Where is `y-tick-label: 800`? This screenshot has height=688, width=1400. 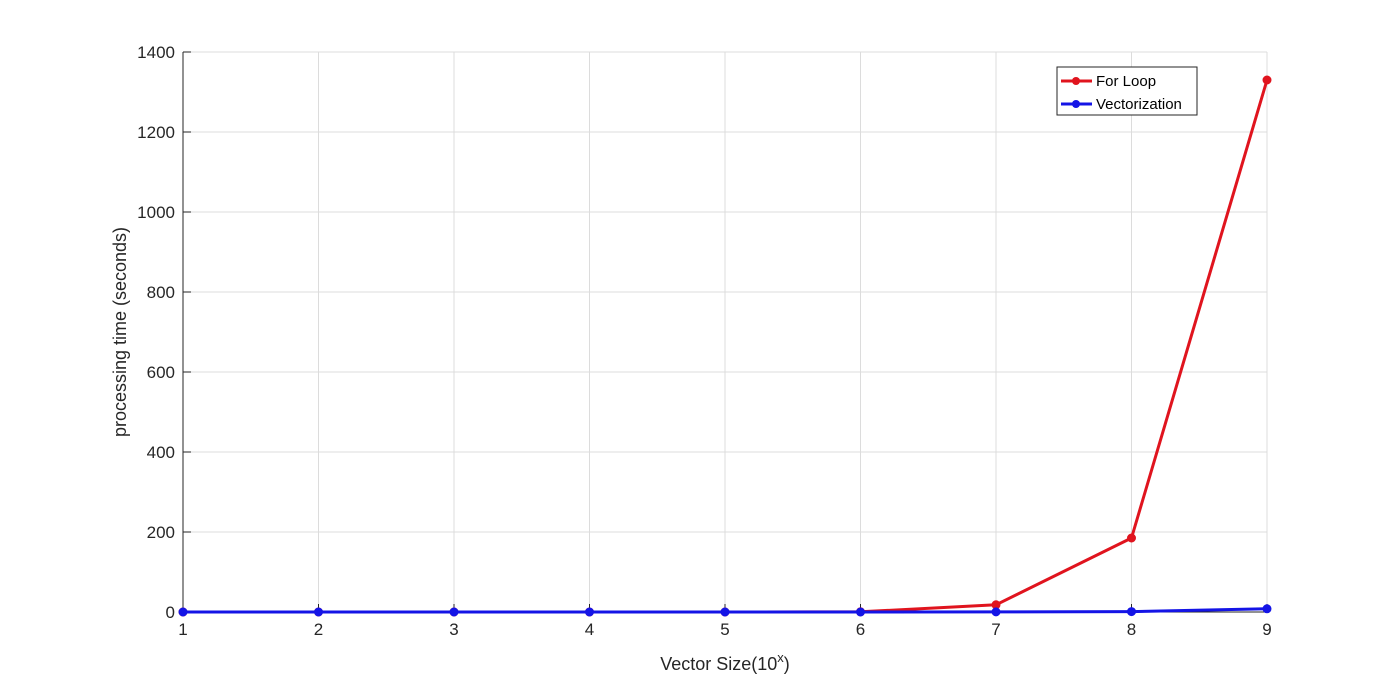
y-tick-label: 800 is located at coordinates (161, 292).